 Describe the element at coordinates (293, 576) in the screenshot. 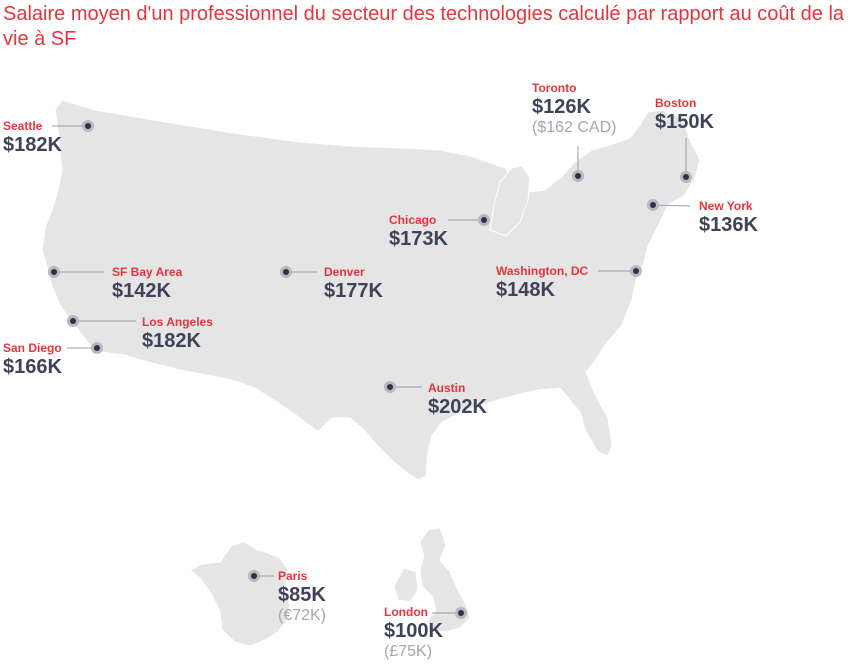

I see `city-name: Paris` at that location.